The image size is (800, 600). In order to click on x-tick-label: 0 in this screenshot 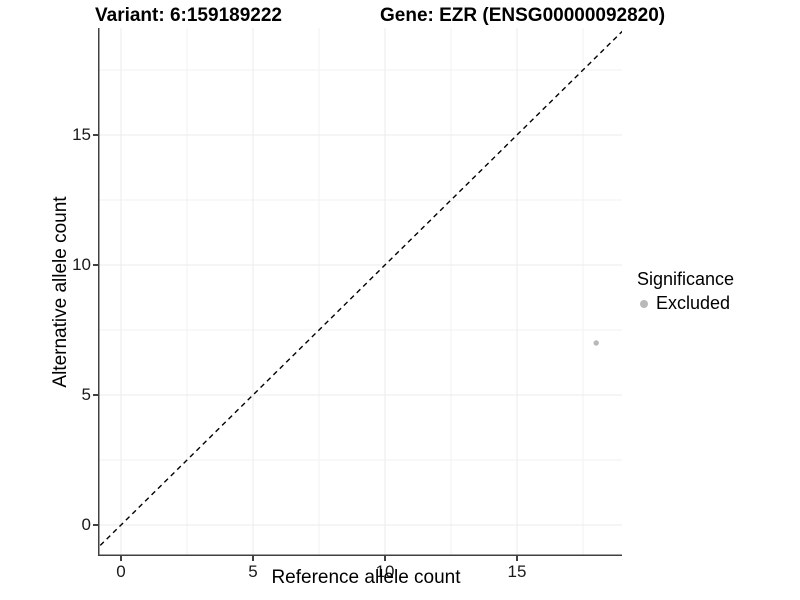, I will do `click(121, 571)`.